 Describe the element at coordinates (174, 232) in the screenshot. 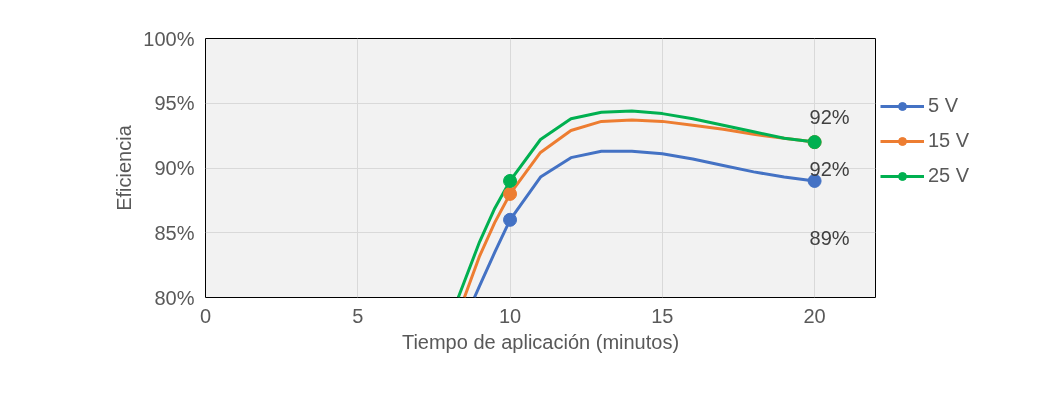

I see `y-tick-label: 85%` at that location.